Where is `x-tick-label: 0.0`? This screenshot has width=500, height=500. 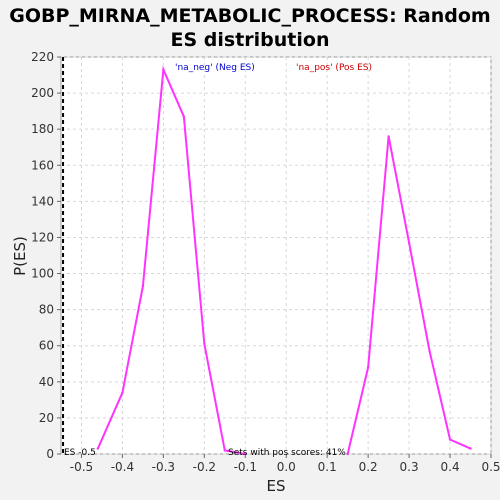
x-tick-label: 0.0 is located at coordinates (286, 467).